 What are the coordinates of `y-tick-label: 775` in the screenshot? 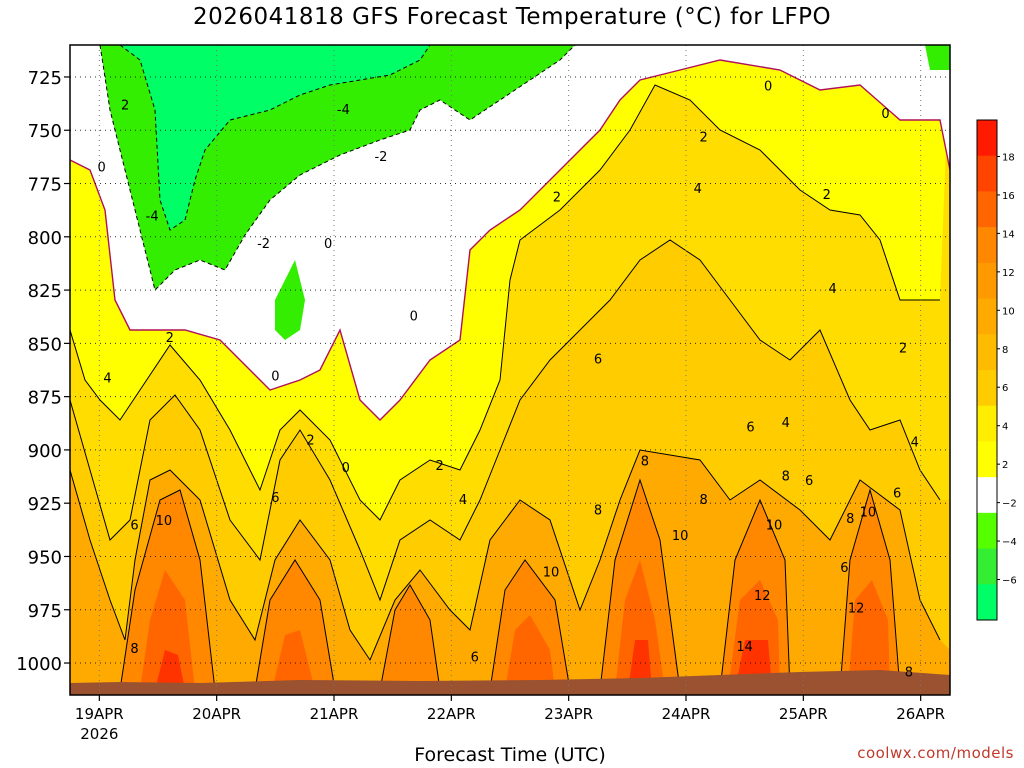 It's located at (45, 185).